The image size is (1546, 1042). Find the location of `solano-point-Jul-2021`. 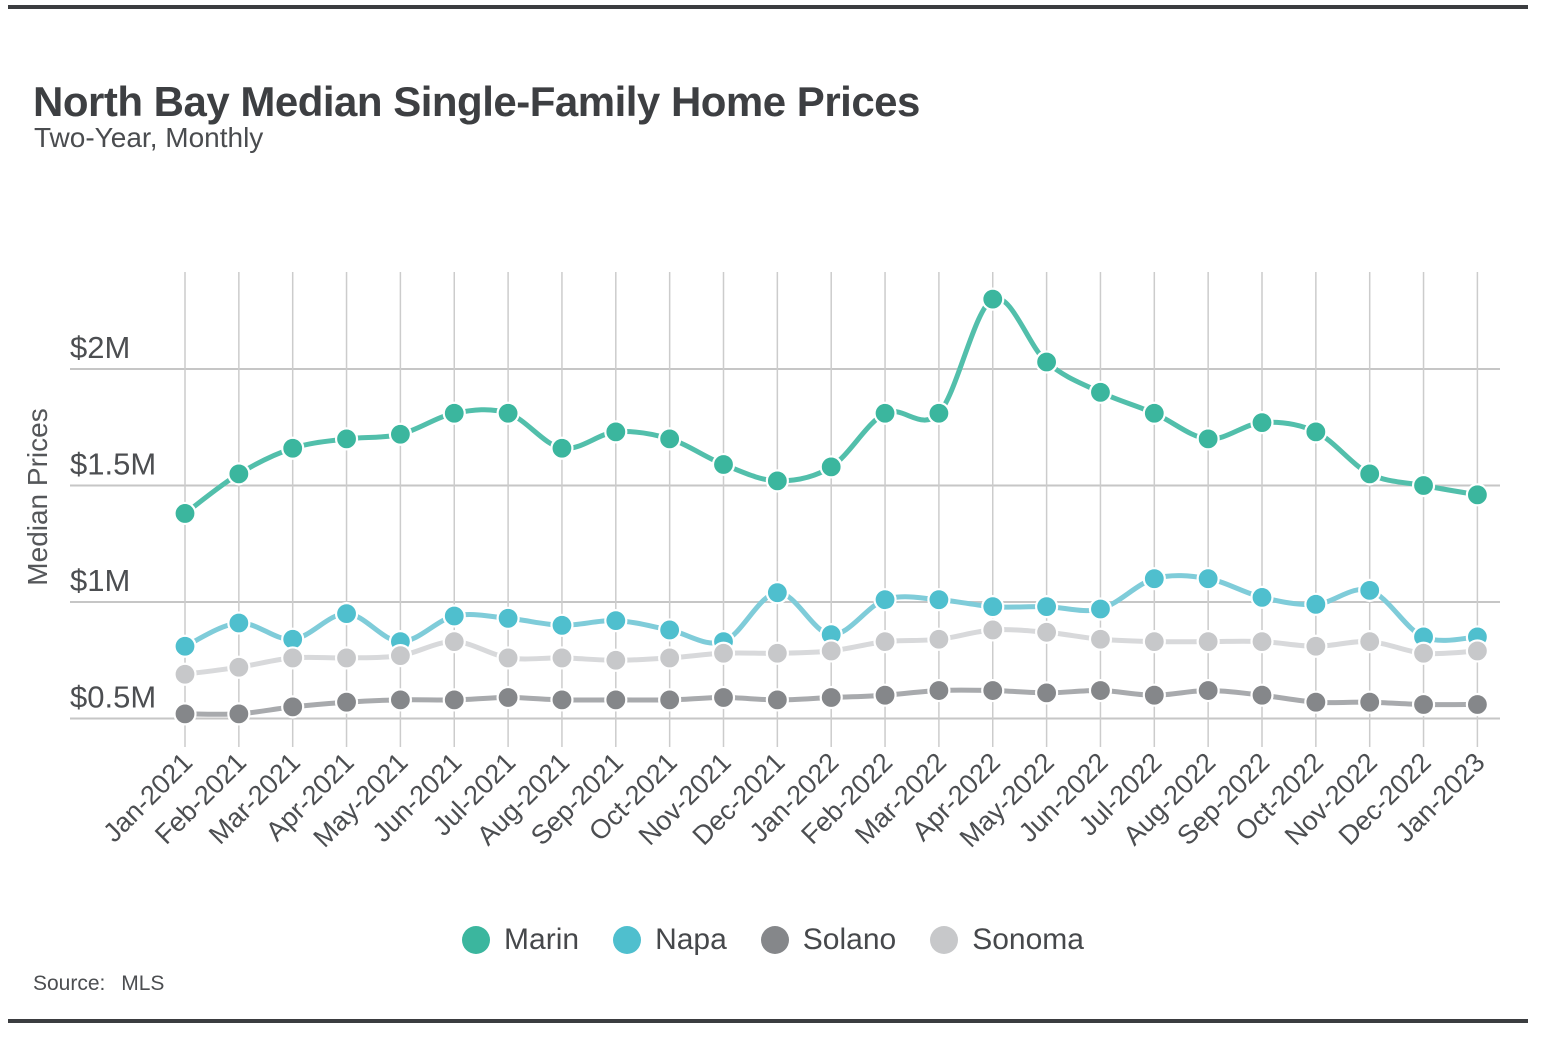

solano-point-Jul-2021 is located at coordinates (508, 697).